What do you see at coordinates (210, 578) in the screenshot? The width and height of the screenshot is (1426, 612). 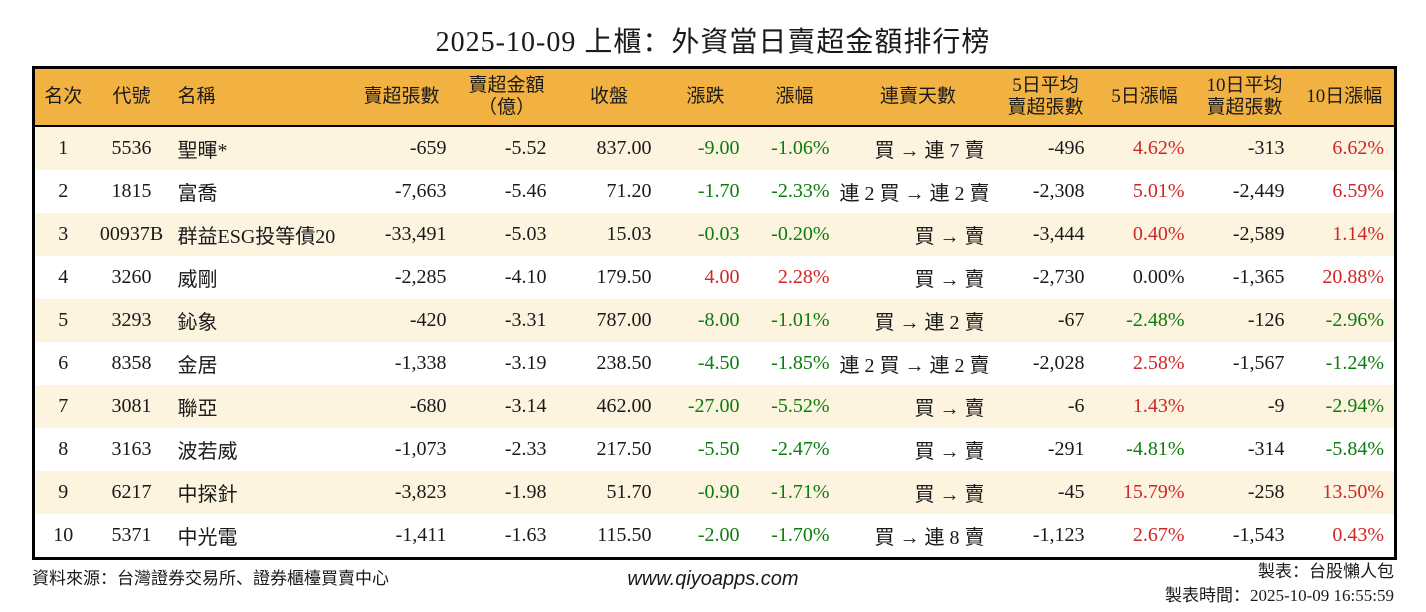 I see `data-source-note: 資料來源：台灣證券交易所、證券櫃檯買賣中心` at bounding box center [210, 578].